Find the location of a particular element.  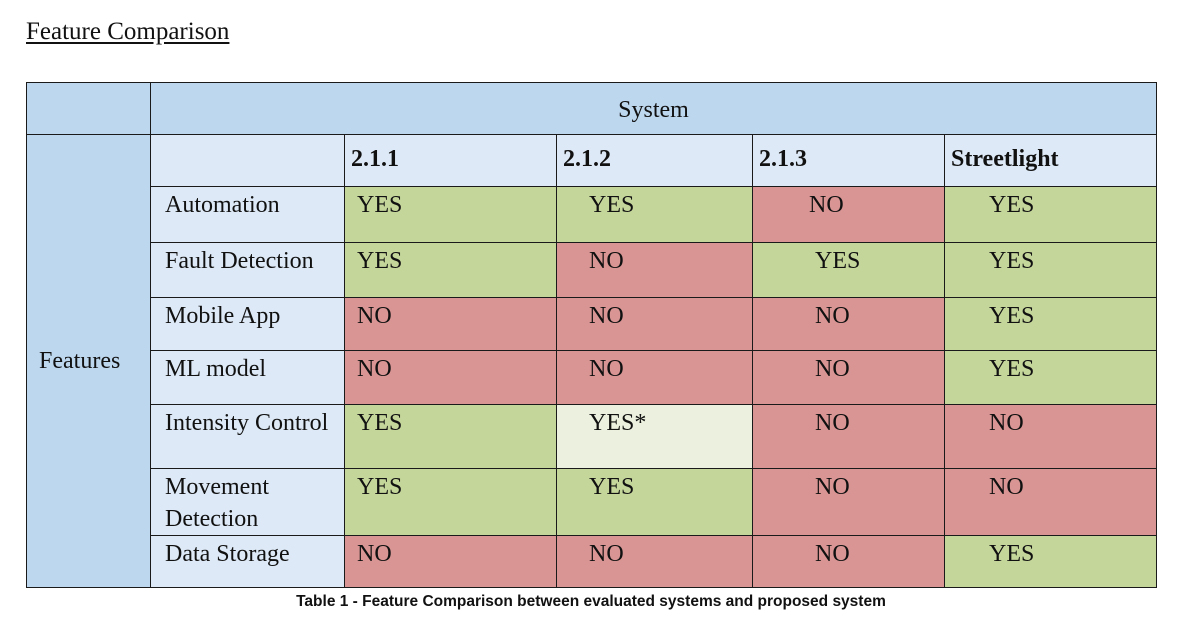

feature-label: Fault Detection is located at coordinates (247, 270).